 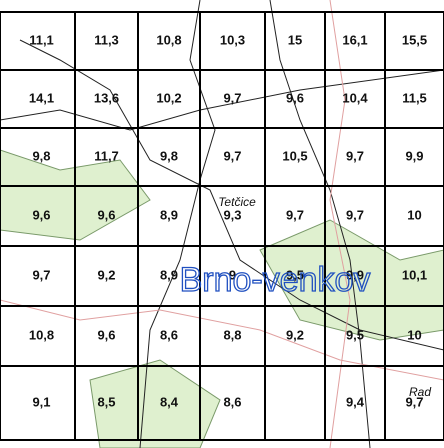 What do you see at coordinates (232, 39) in the screenshot?
I see `cell-value: 10,3` at bounding box center [232, 39].